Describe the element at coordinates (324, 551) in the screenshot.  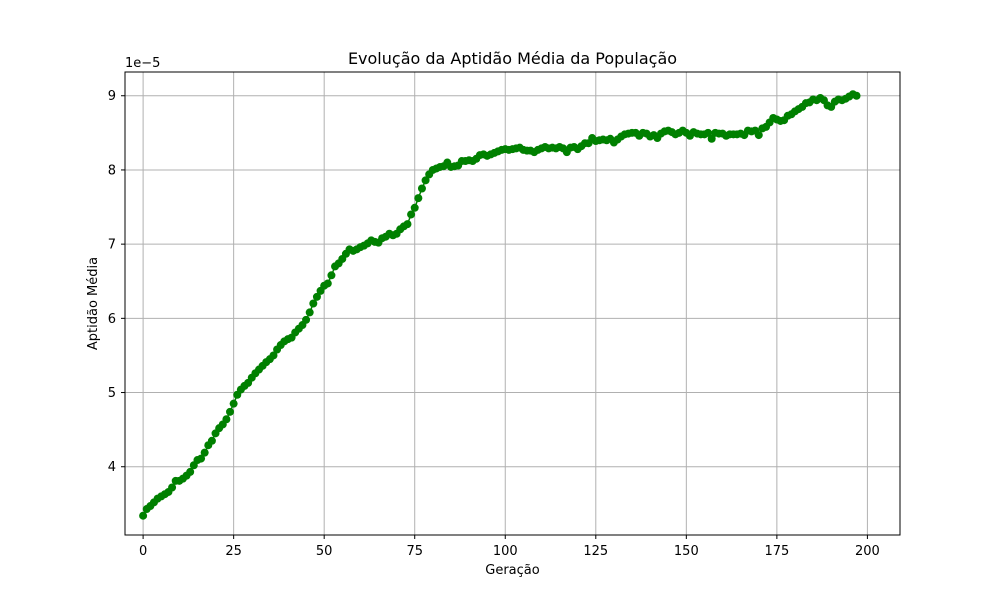
I see `x-tick-label: 50` at that location.